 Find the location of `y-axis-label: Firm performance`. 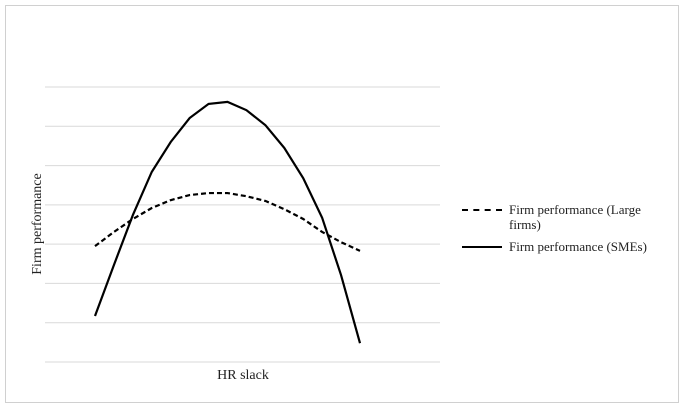

y-axis-label: Firm performance is located at coordinates (37, 223).